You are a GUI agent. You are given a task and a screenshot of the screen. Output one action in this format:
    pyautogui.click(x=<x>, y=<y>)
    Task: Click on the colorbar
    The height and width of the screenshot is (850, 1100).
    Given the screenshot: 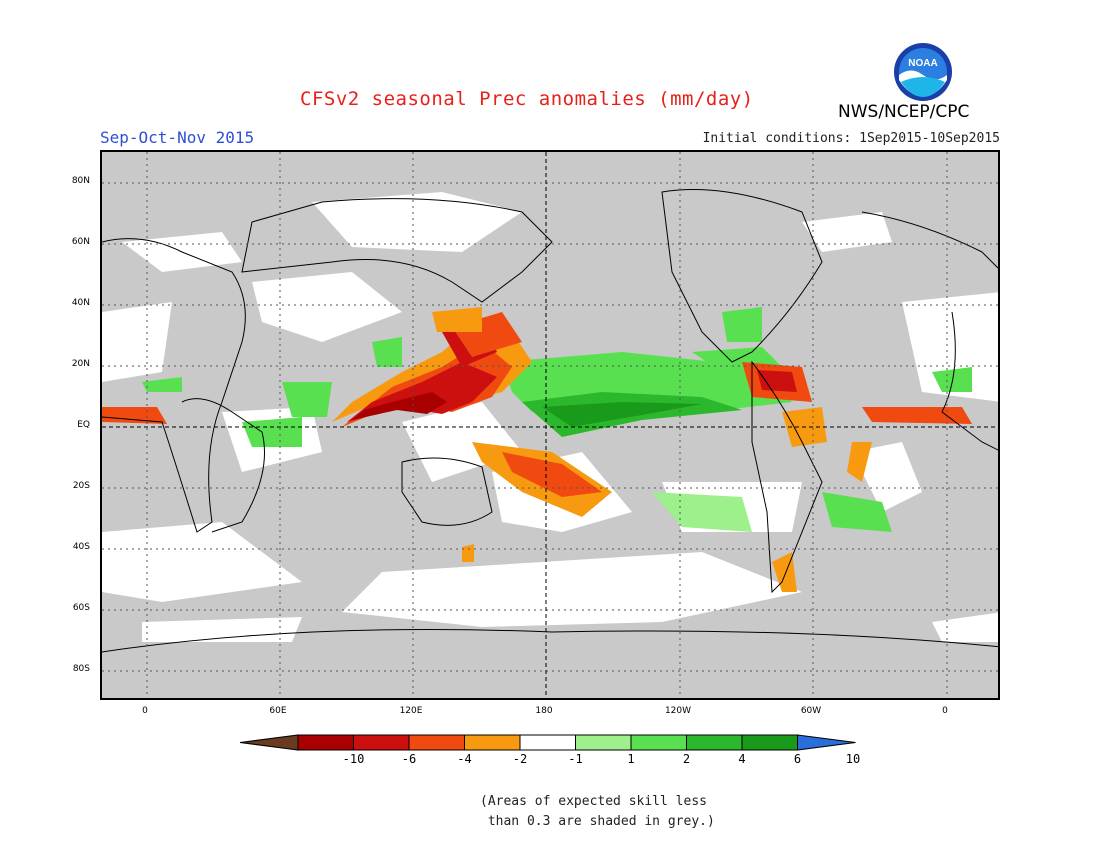 What is the action you would take?
    pyautogui.click(x=548, y=742)
    